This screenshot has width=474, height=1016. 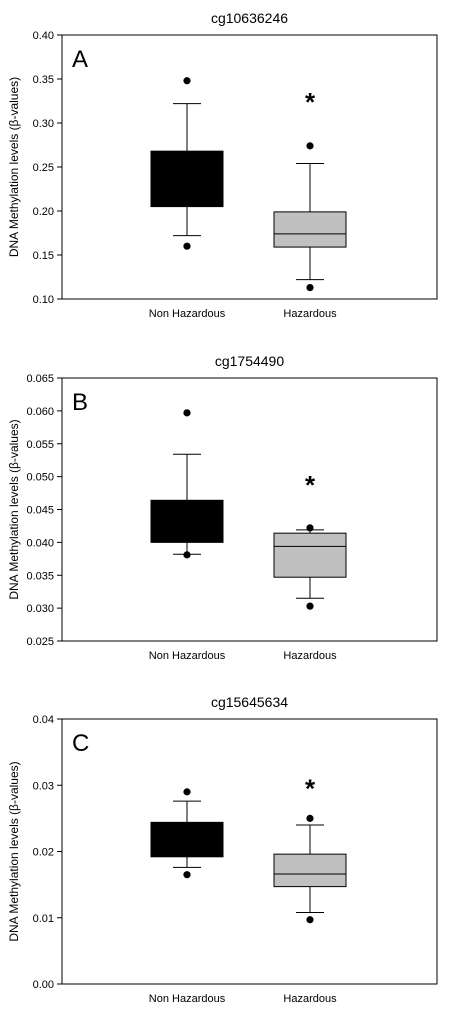 What do you see at coordinates (40, 412) in the screenshot?
I see `y-tick-label: 0.060` at bounding box center [40, 412].